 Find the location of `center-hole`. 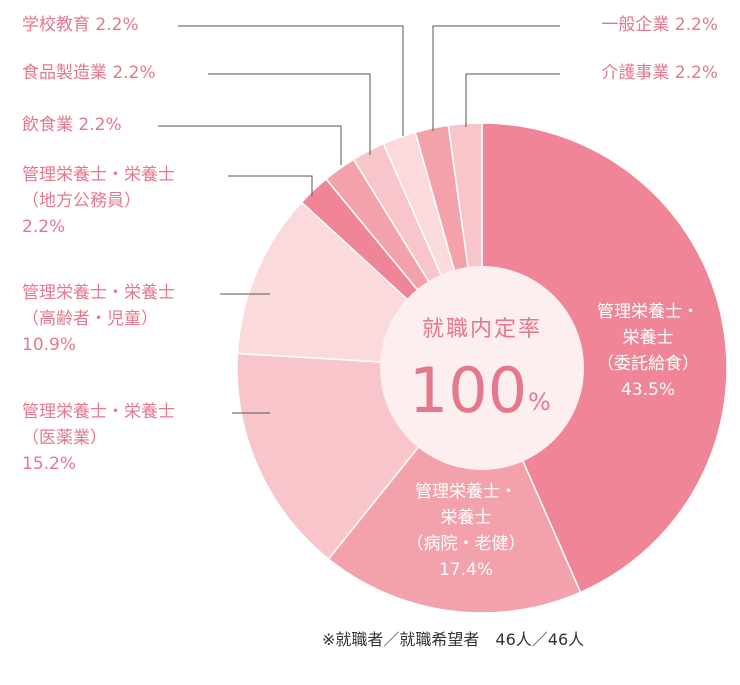

center-hole is located at coordinates (482, 368).